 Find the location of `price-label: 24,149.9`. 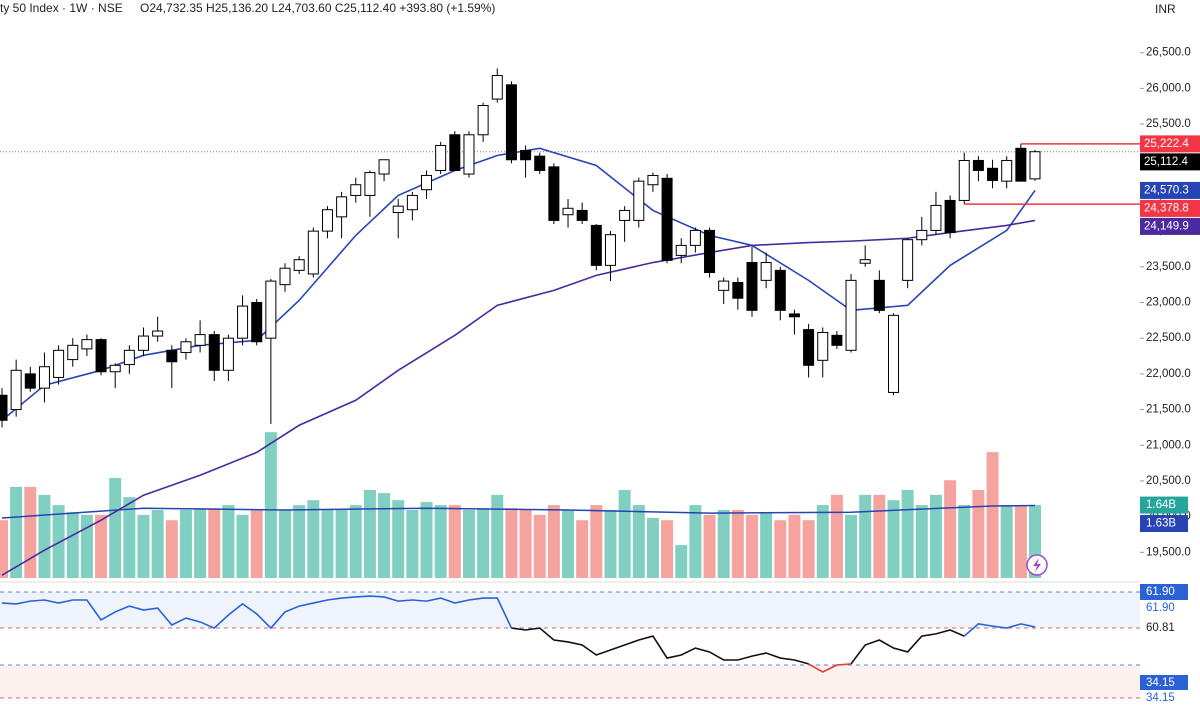

price-label: 24,149.9 is located at coordinates (1166, 226).